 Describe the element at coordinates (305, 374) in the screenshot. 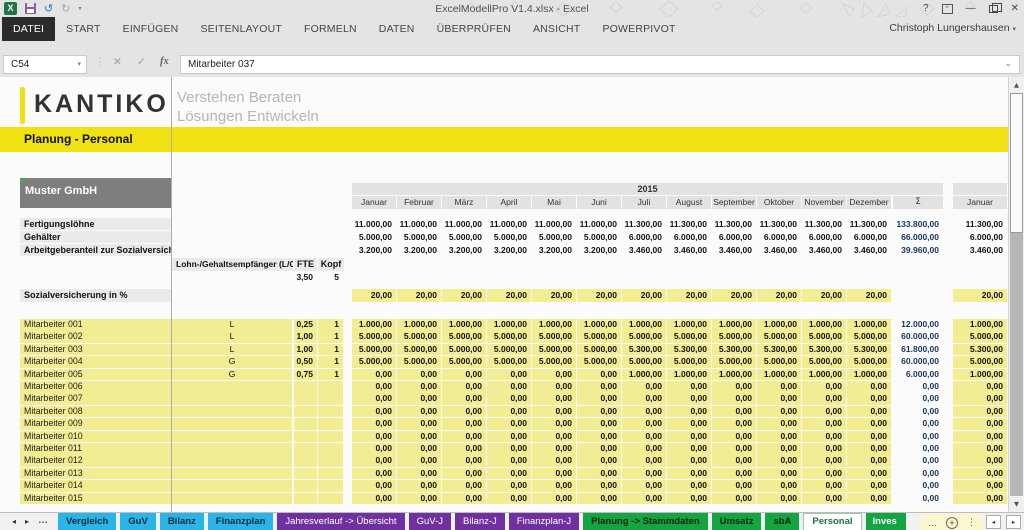

I see `employee-fte-cell: 0,75` at that location.